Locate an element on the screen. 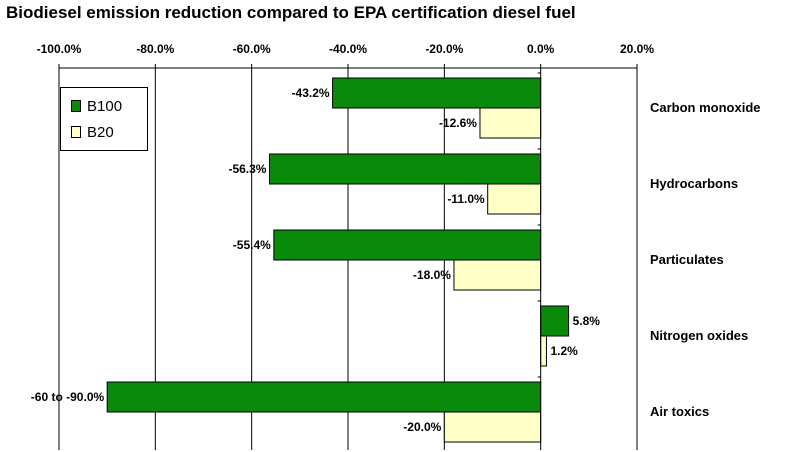  x-tick-label: 20.0% is located at coordinates (637, 49).